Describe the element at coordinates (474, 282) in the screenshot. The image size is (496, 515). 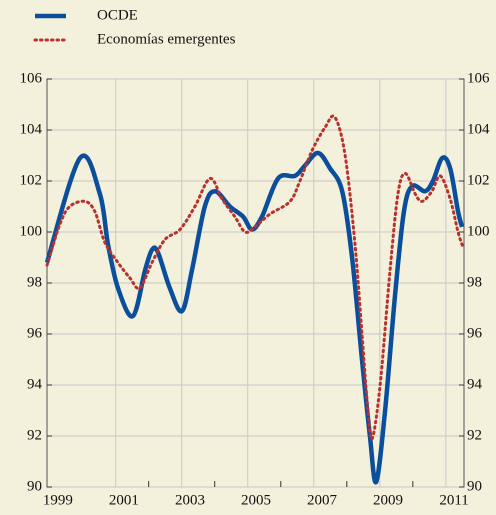
I see `y2-tick-label: 98` at that location.